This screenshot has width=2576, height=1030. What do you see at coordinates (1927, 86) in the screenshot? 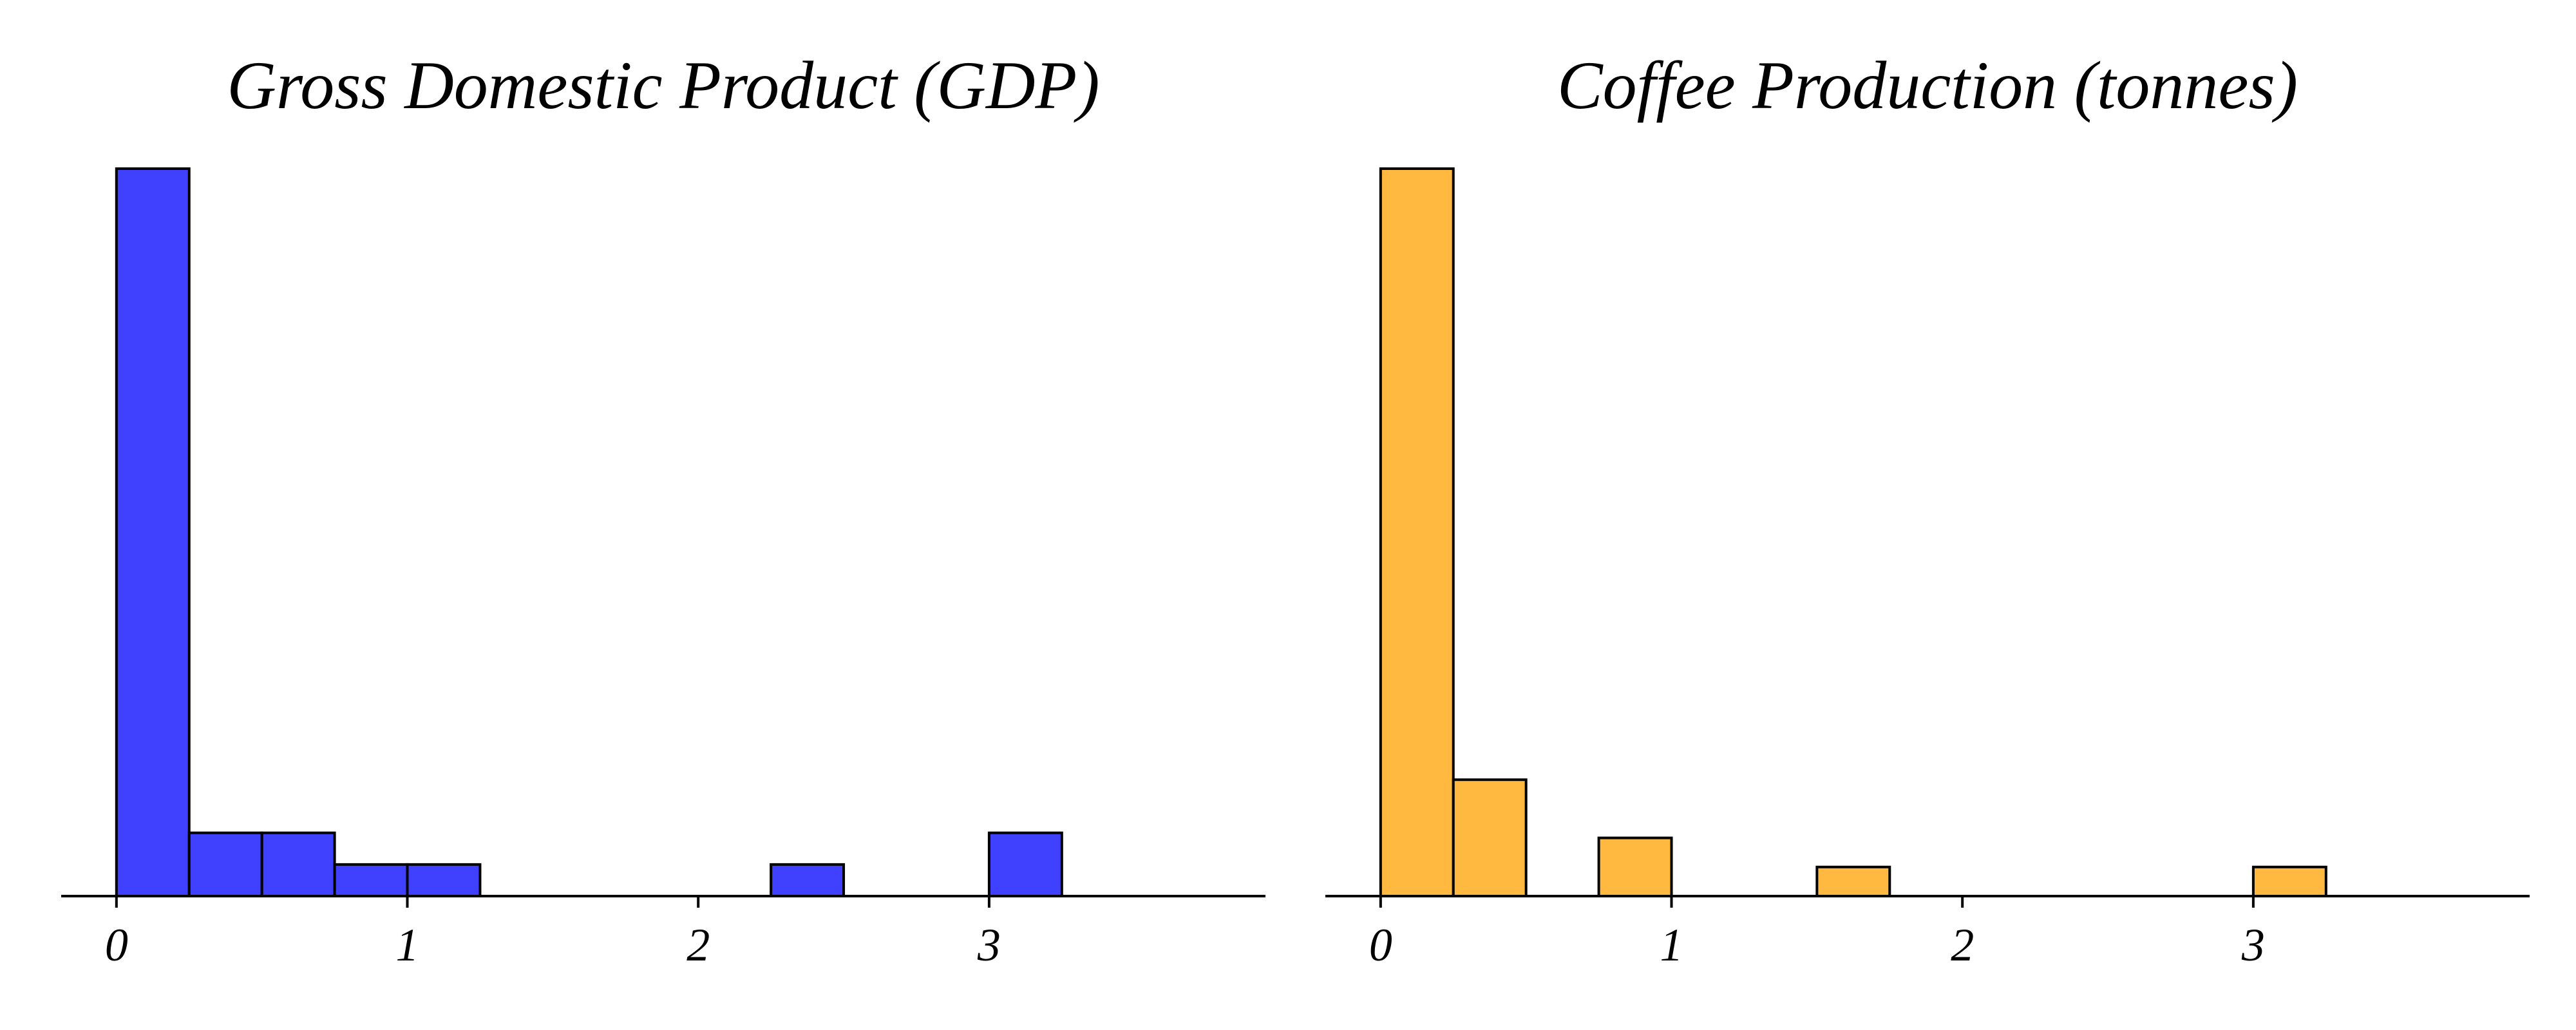
I see `coffee-chart-title: Coffee Production (tonnes)` at bounding box center [1927, 86].